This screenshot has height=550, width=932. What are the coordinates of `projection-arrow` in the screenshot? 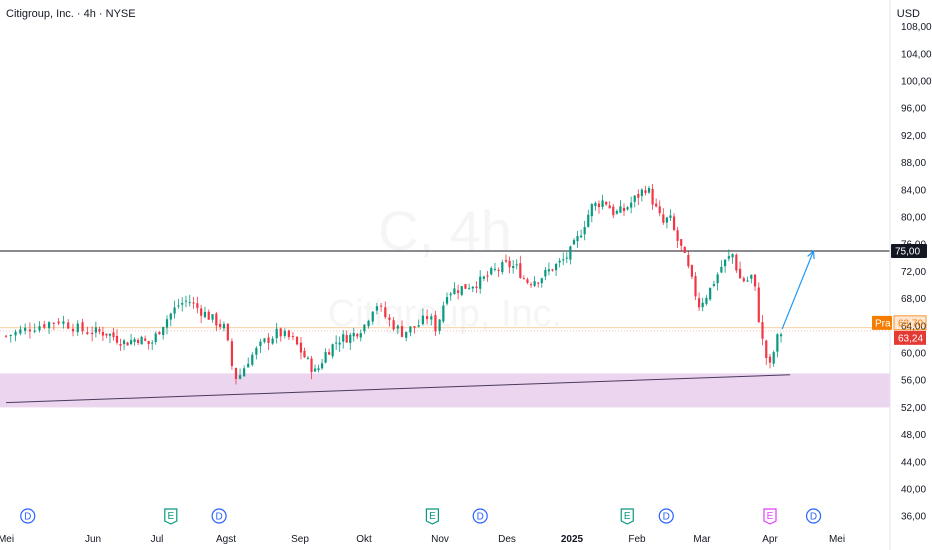 It's located at (798, 289).